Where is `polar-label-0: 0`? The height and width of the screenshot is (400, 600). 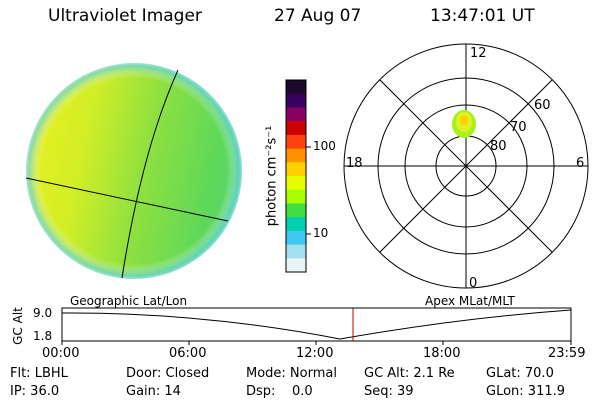
polar-label-0: 0 is located at coordinates (473, 283).